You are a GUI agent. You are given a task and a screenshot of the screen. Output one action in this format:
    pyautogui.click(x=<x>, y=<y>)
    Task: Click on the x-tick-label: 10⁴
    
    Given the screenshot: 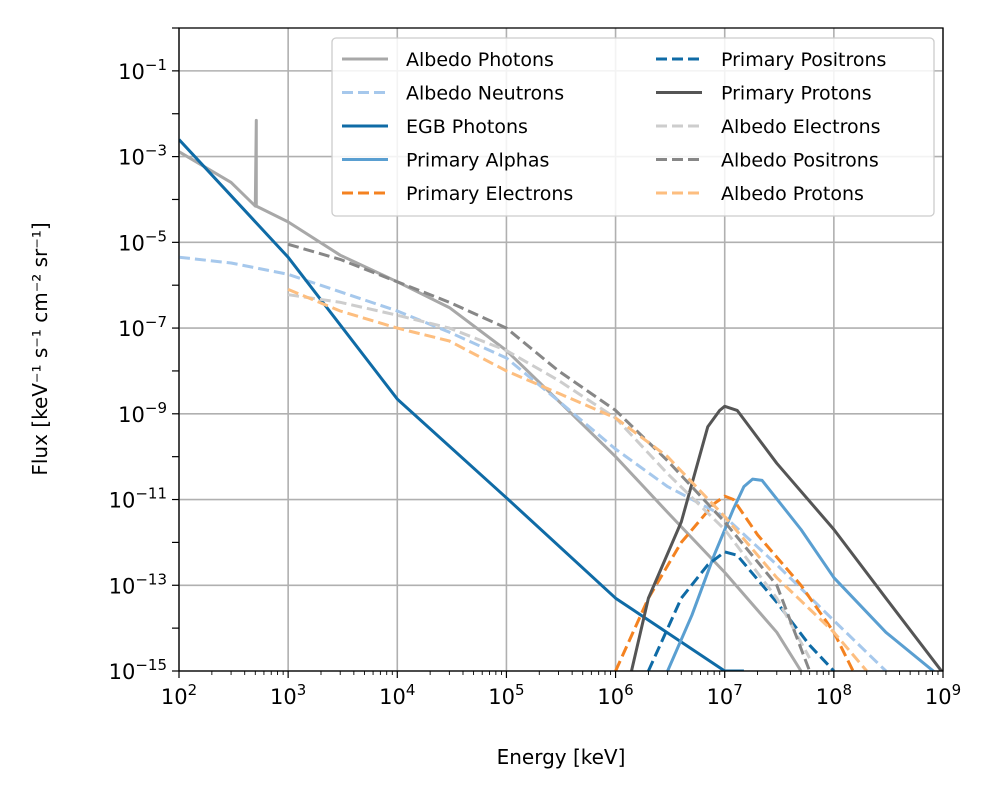 What is the action you would take?
    pyautogui.click(x=397, y=695)
    